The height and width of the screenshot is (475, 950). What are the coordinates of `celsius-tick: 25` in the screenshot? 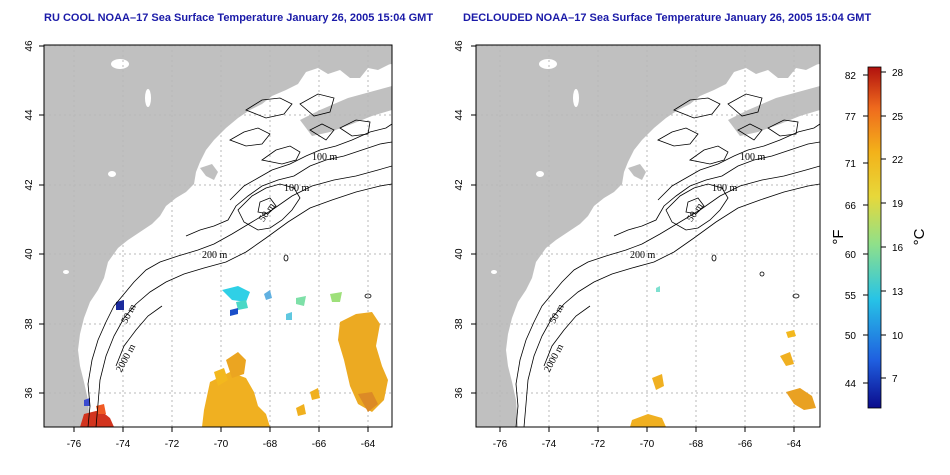 It's located at (898, 117).